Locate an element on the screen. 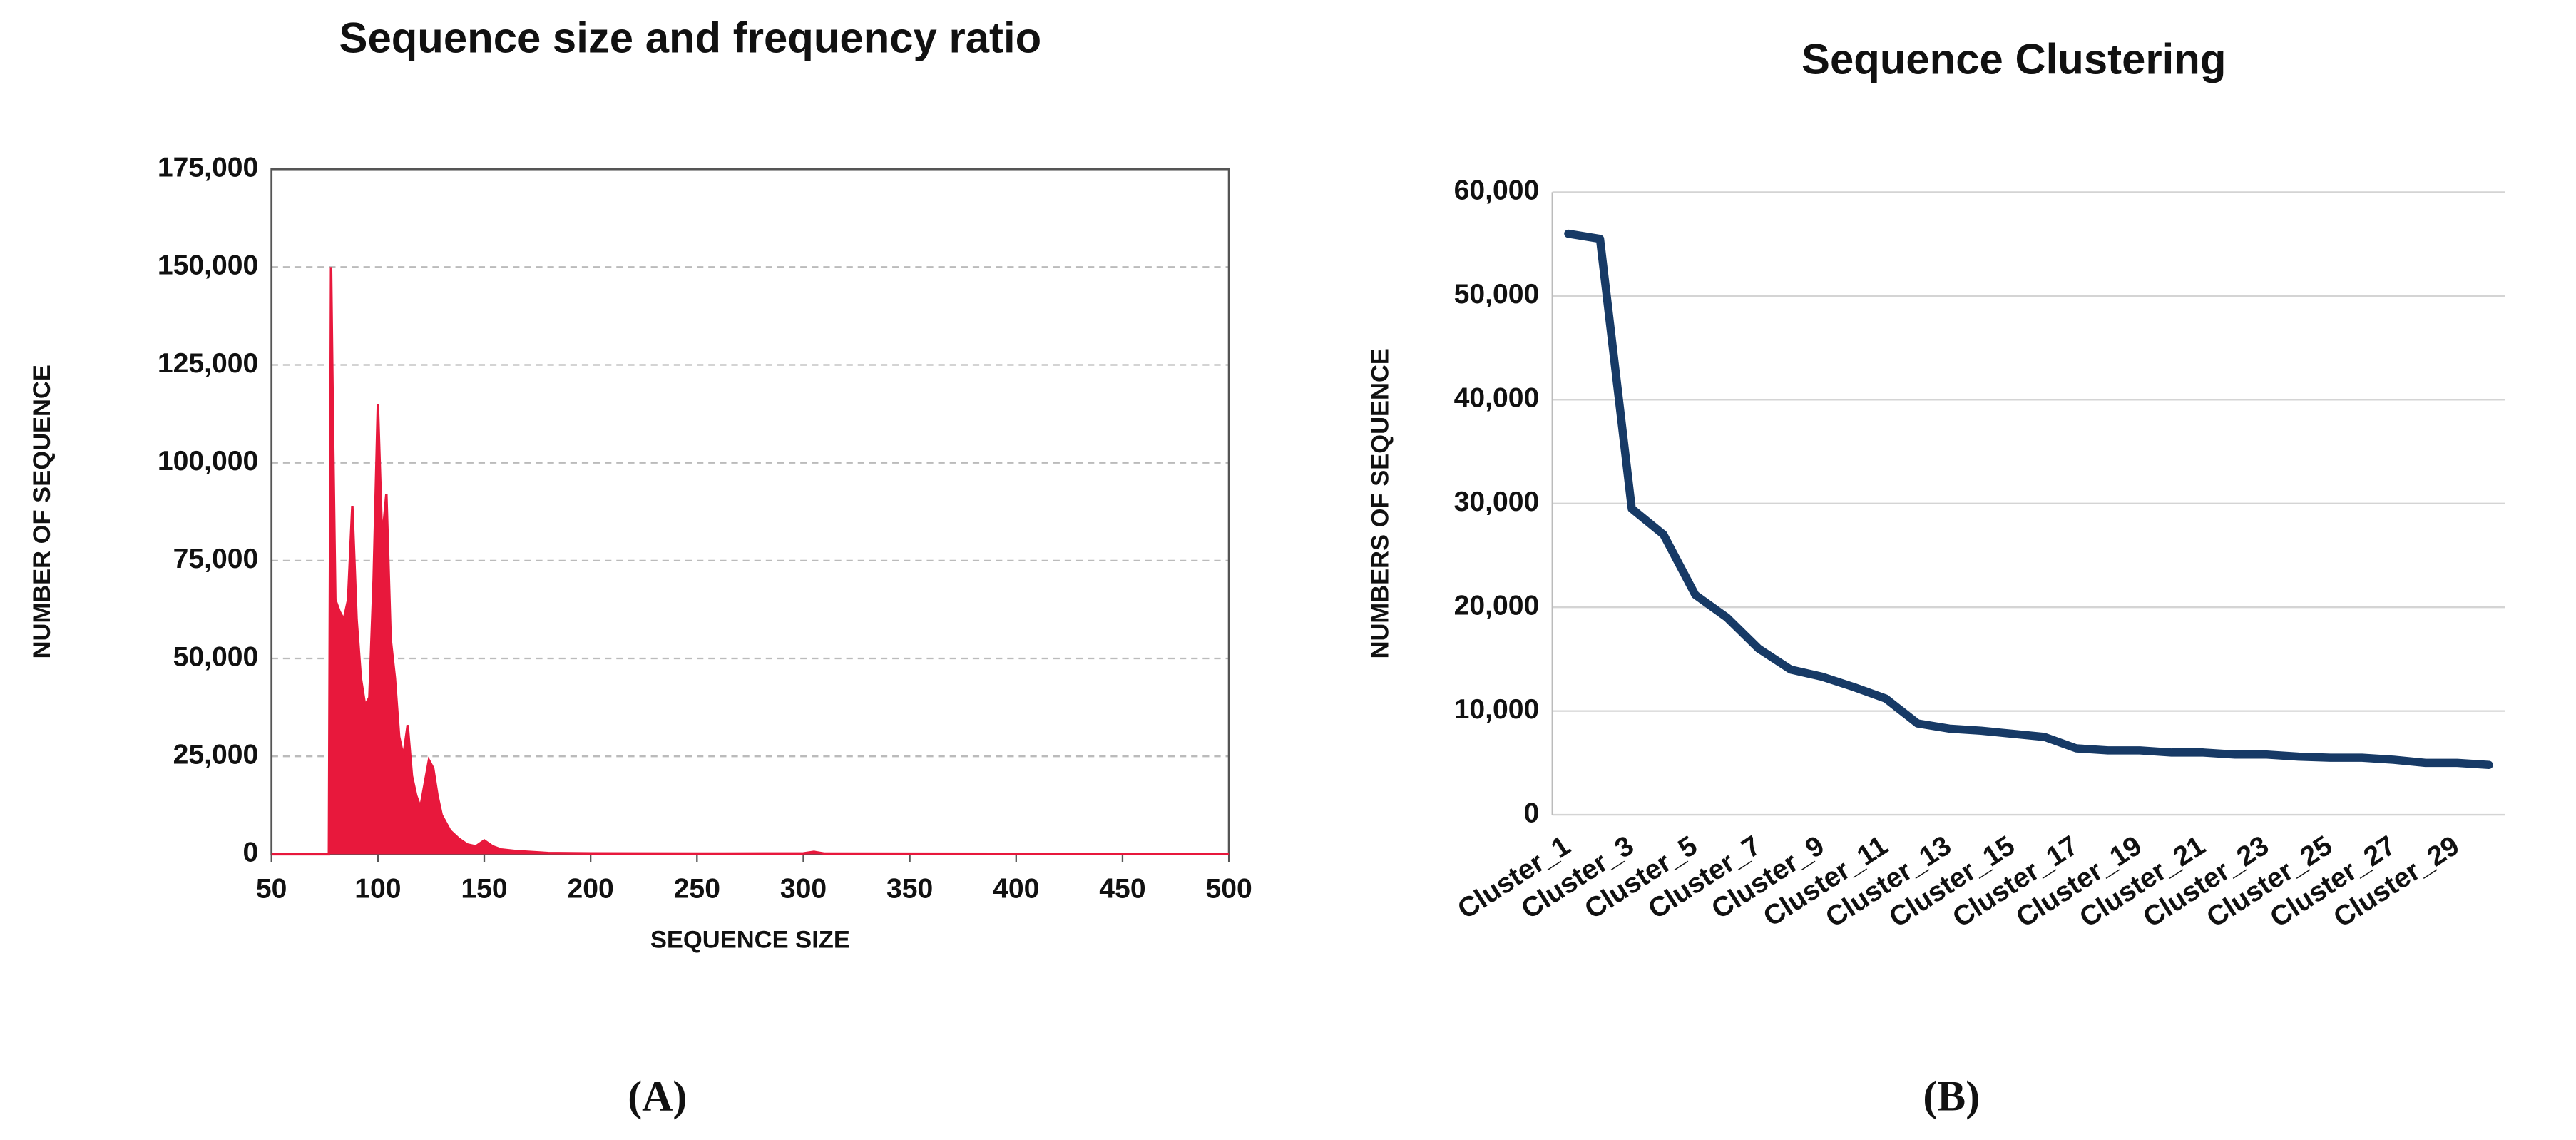 The height and width of the screenshot is (1140, 2576). caption: (B) is located at coordinates (1952, 1096).